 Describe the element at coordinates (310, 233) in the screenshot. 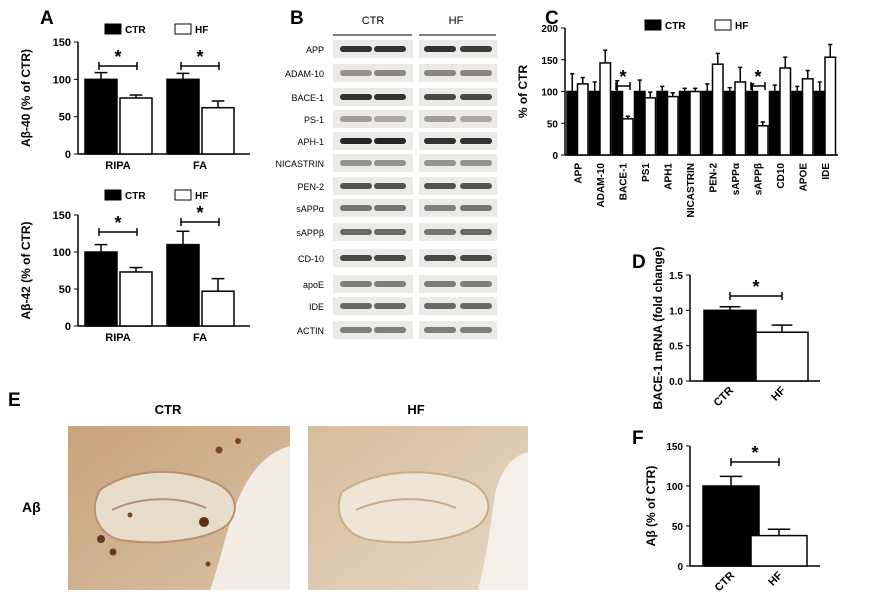

I see `blot-label-8: sAPPβ` at that location.